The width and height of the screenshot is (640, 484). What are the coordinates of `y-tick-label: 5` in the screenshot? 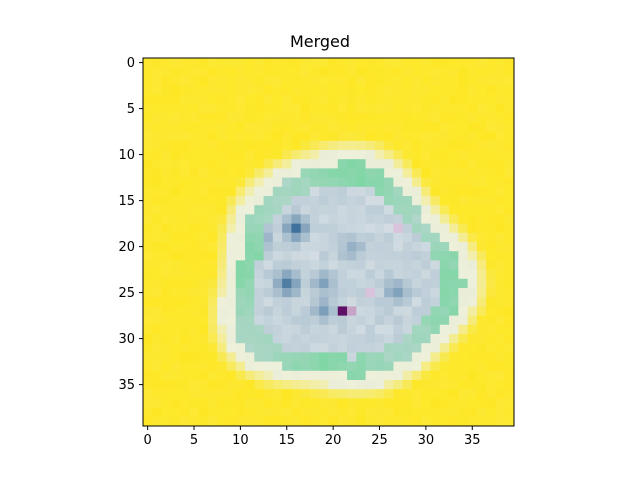 It's located at (131, 109).